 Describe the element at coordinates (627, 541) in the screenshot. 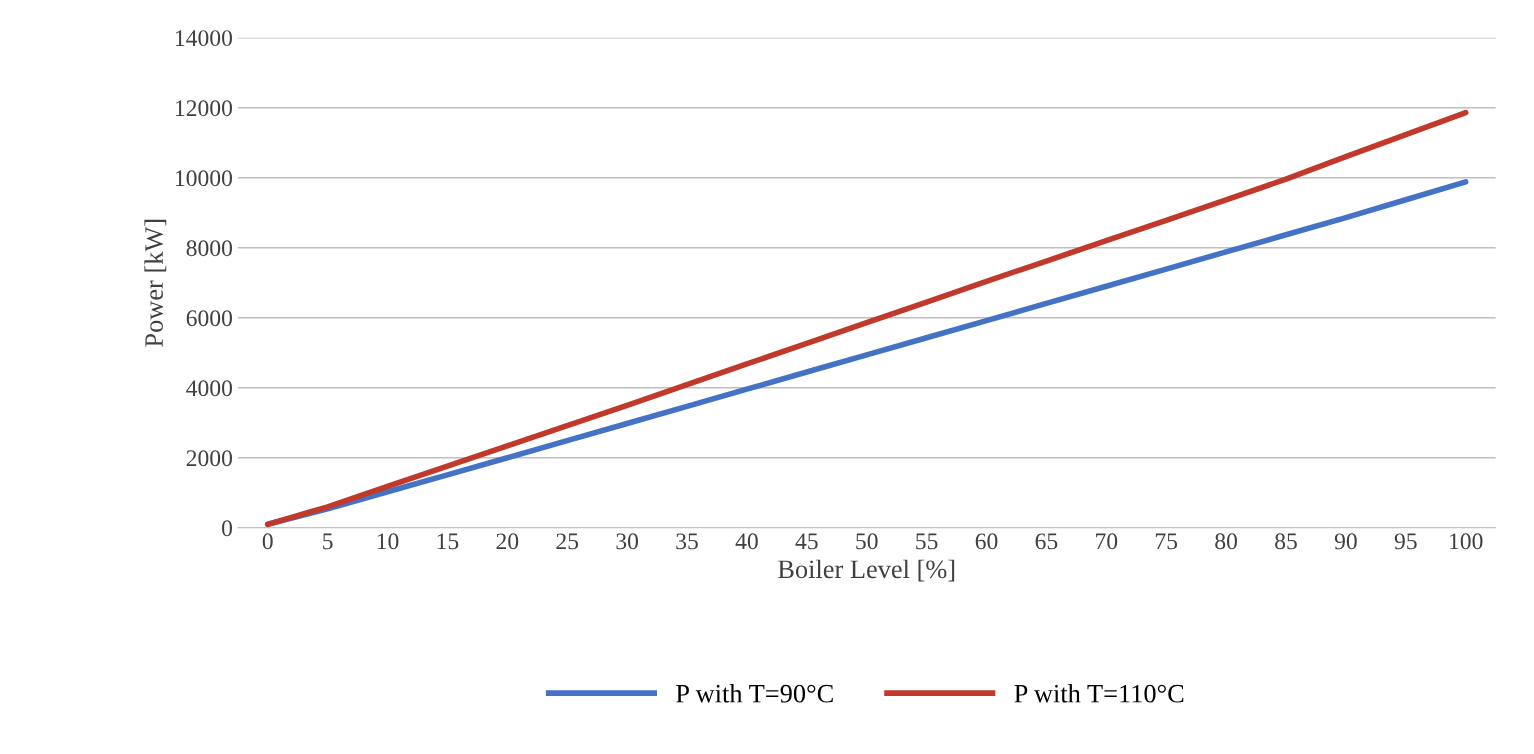

I see `x-tick-label: 30` at that location.